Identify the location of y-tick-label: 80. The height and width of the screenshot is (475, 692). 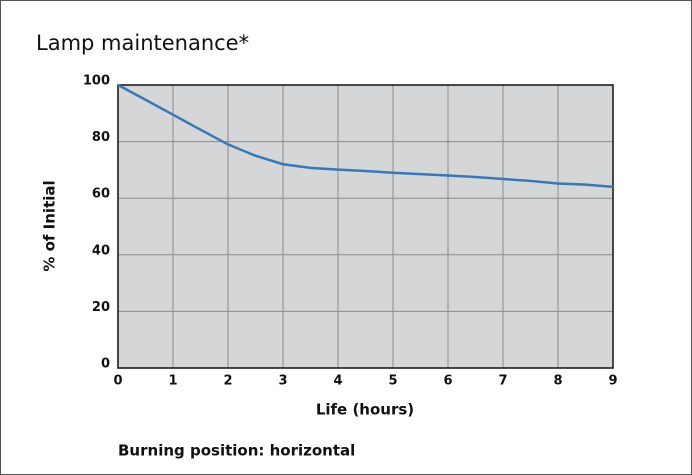
(101, 137).